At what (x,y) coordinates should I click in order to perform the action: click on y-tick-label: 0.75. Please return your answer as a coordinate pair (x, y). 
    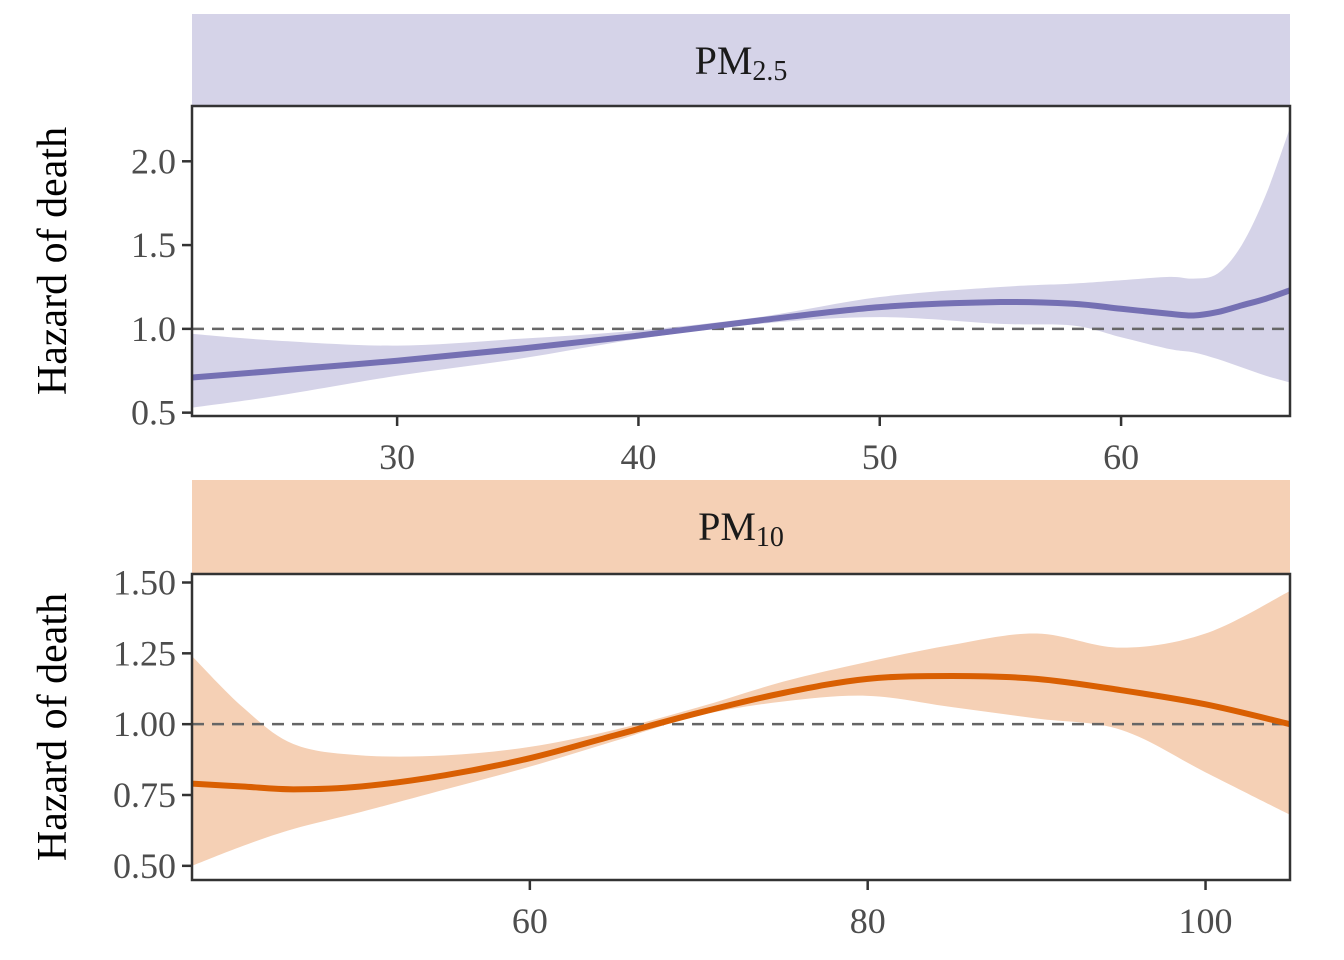
    Looking at the image, I should click on (144, 795).